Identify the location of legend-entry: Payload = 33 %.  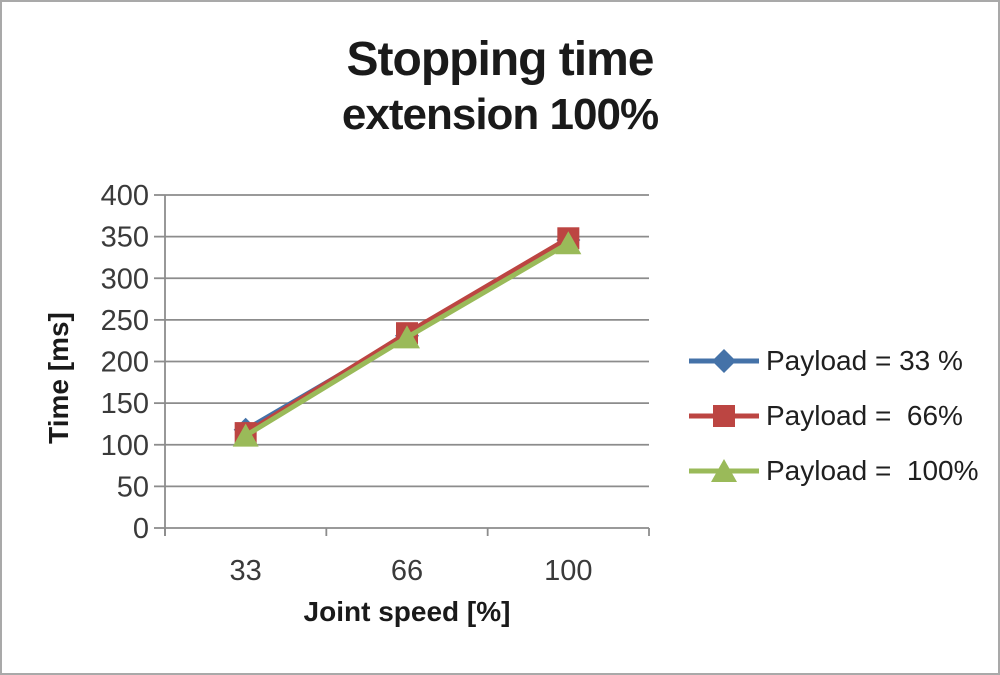
(833, 360).